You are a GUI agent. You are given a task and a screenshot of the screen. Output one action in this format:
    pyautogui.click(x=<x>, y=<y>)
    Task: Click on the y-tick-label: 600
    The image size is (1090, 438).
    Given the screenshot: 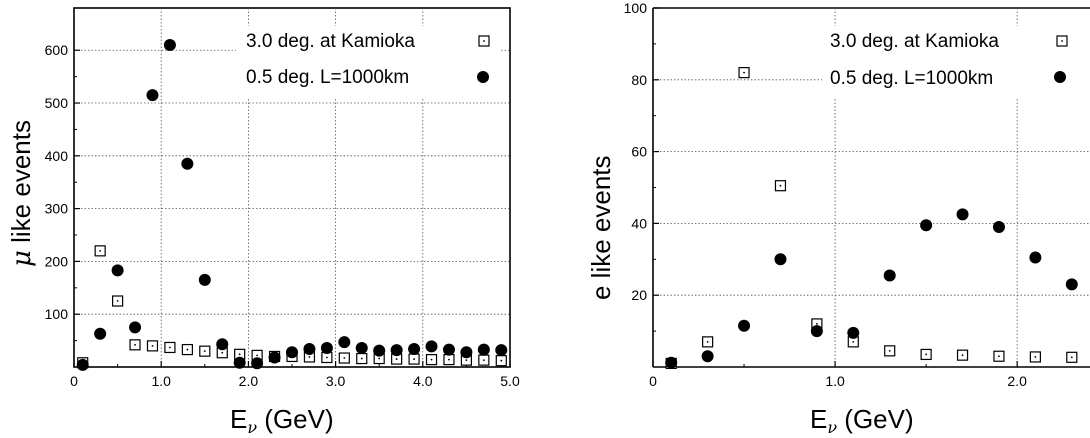 What is the action you would take?
    pyautogui.click(x=57, y=50)
    